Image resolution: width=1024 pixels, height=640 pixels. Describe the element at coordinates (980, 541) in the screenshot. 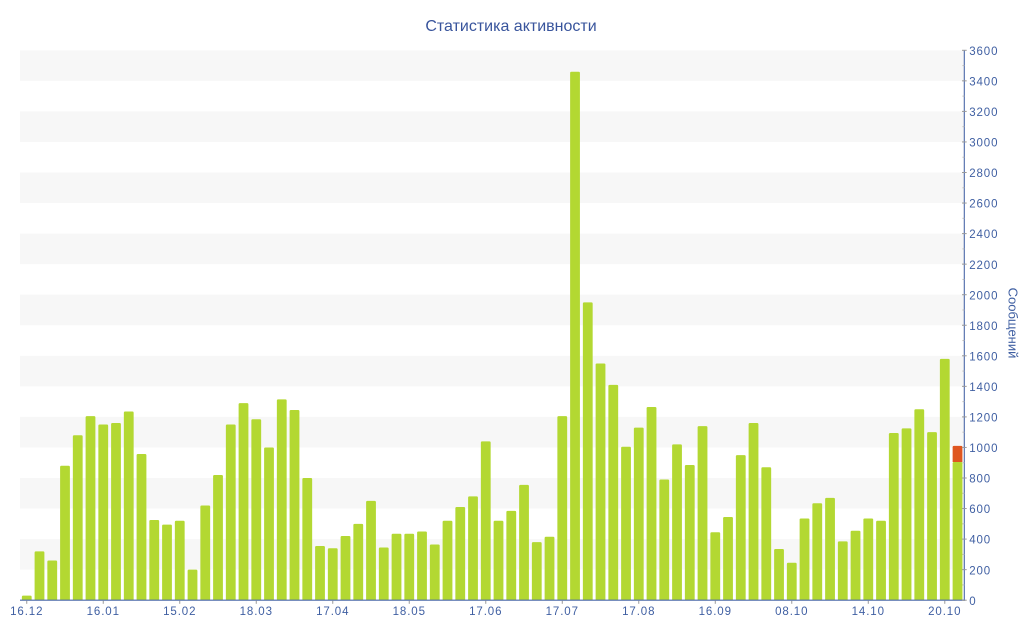

I see `svg-text: 400` at that location.